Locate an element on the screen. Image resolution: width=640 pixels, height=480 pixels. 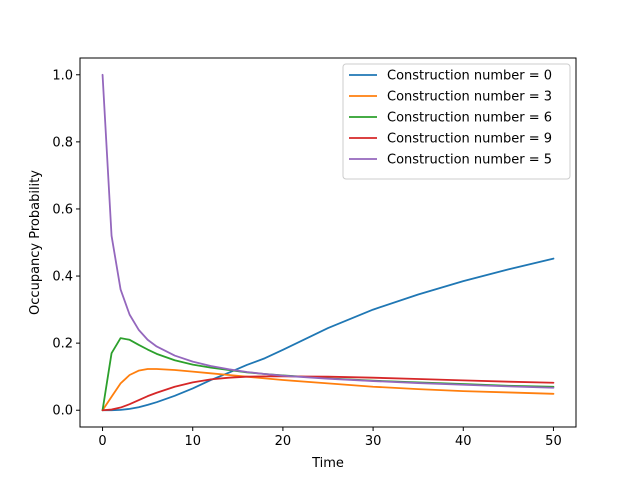
y-tick-label: 1.0 is located at coordinates (62, 75).